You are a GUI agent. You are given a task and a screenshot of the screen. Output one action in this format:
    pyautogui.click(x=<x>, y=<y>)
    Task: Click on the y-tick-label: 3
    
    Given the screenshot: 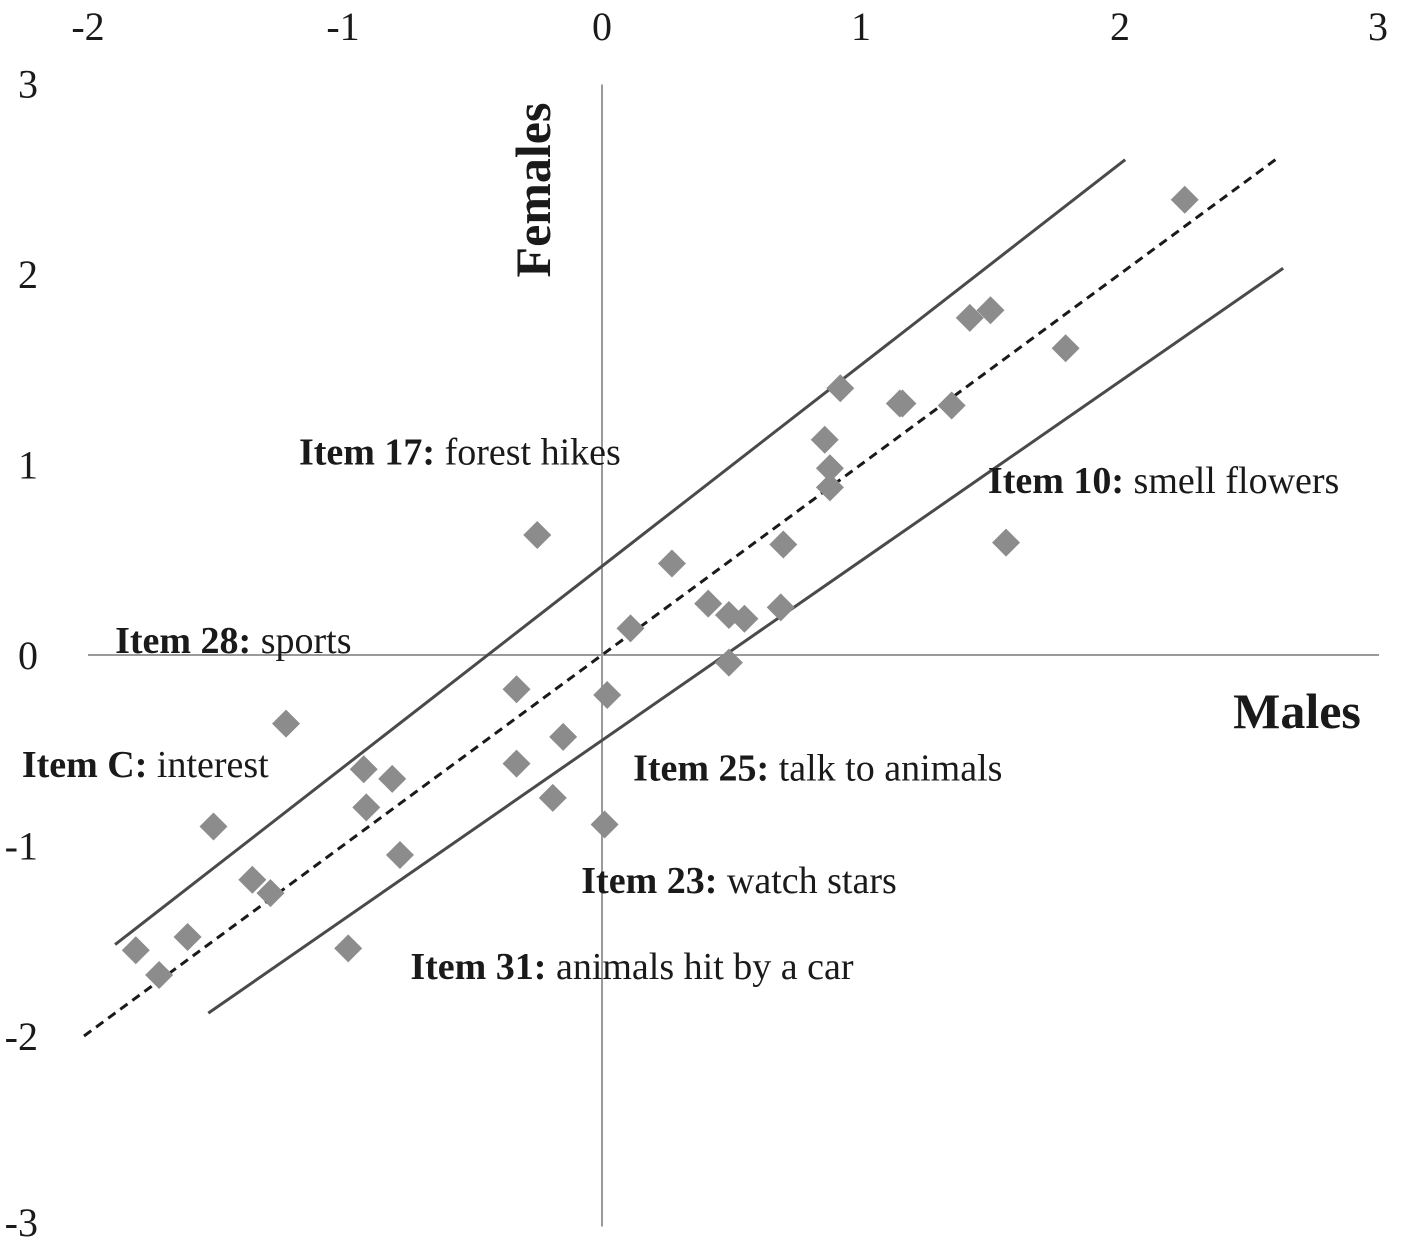 What is the action you would take?
    pyautogui.click(x=28, y=84)
    